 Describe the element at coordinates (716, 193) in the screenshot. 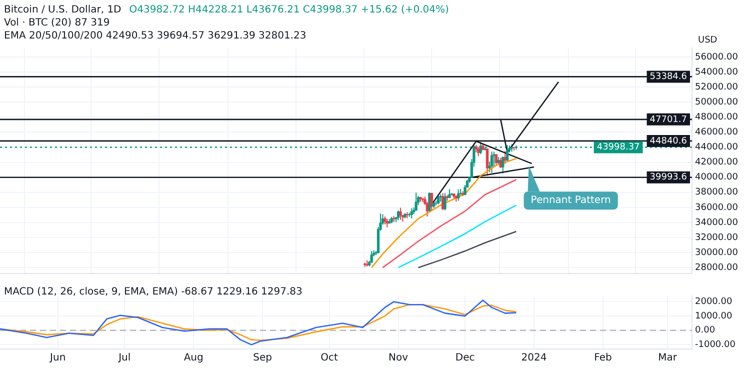

I see `y-tick-label: 38000.00` at that location.